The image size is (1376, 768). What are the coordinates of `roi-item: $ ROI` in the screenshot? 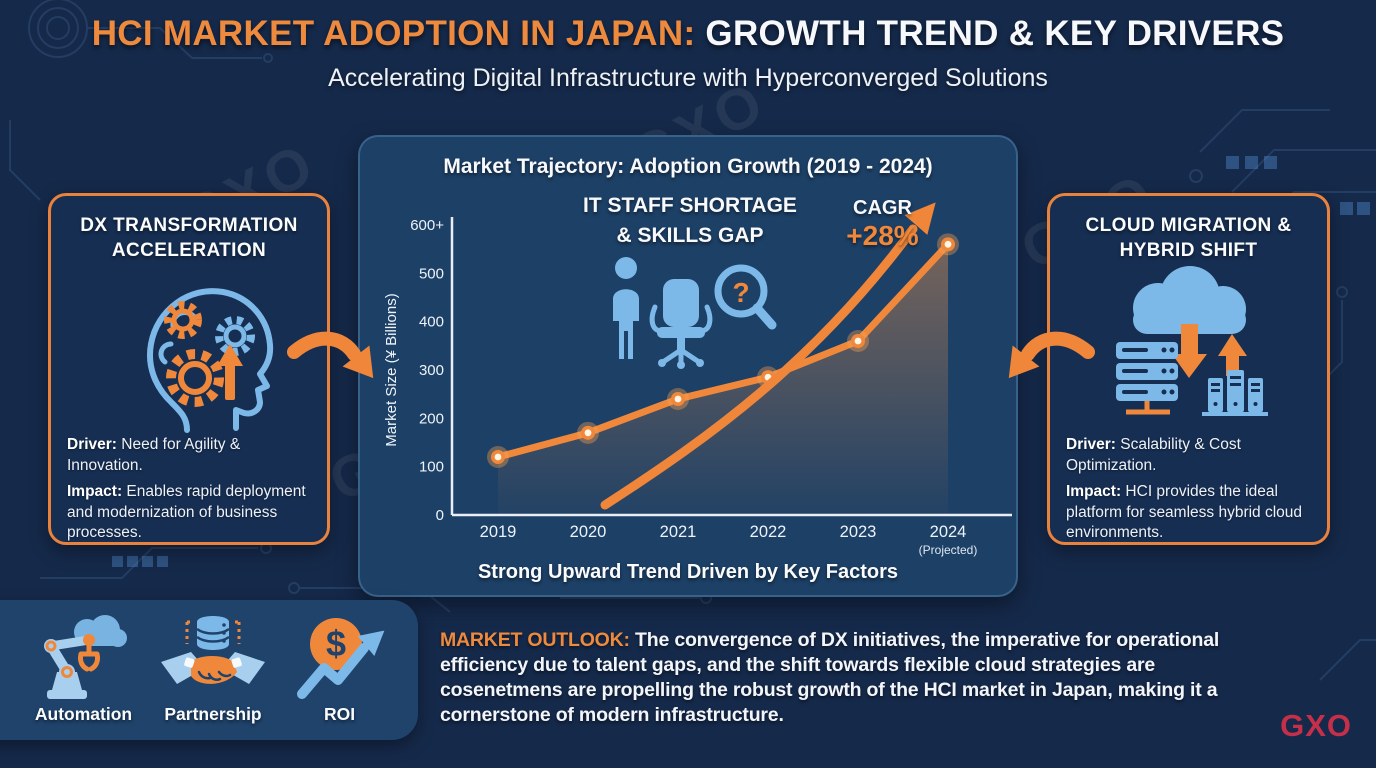 It's located at (340, 667).